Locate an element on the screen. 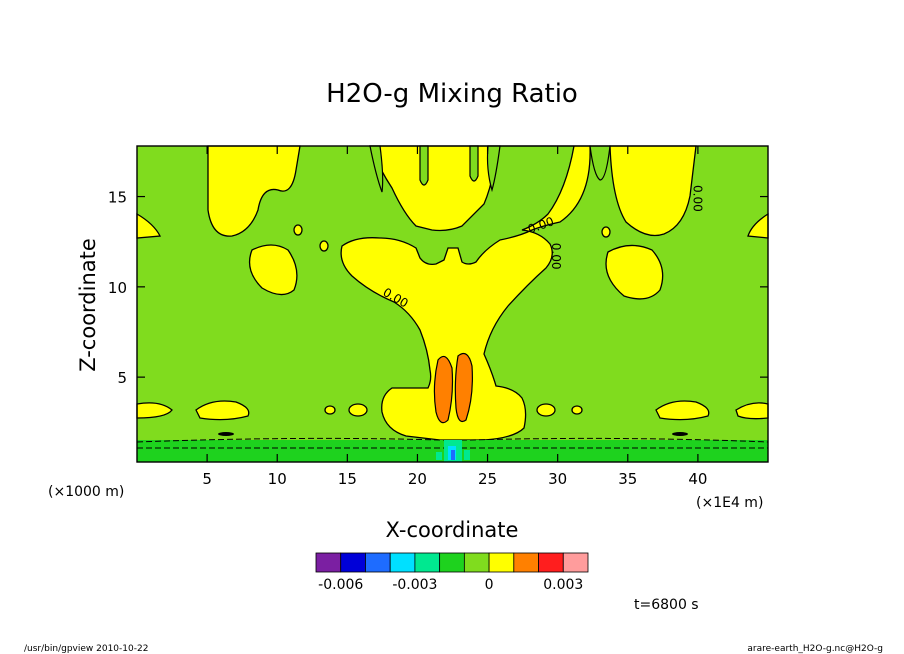  colorbar-tick-label: -0.003 is located at coordinates (414, 585).